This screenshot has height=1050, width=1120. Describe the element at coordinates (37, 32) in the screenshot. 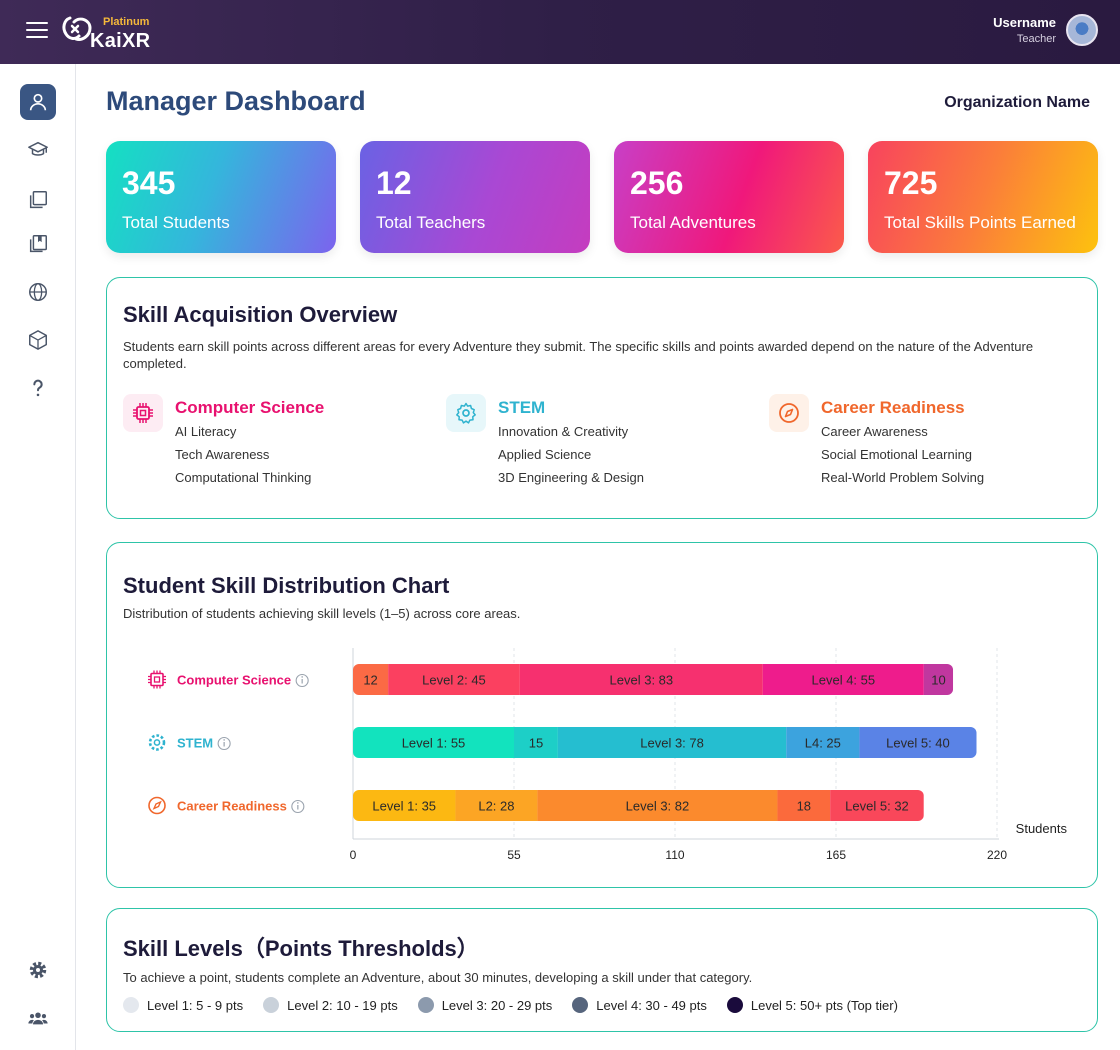

I see `menu-icon` at that location.